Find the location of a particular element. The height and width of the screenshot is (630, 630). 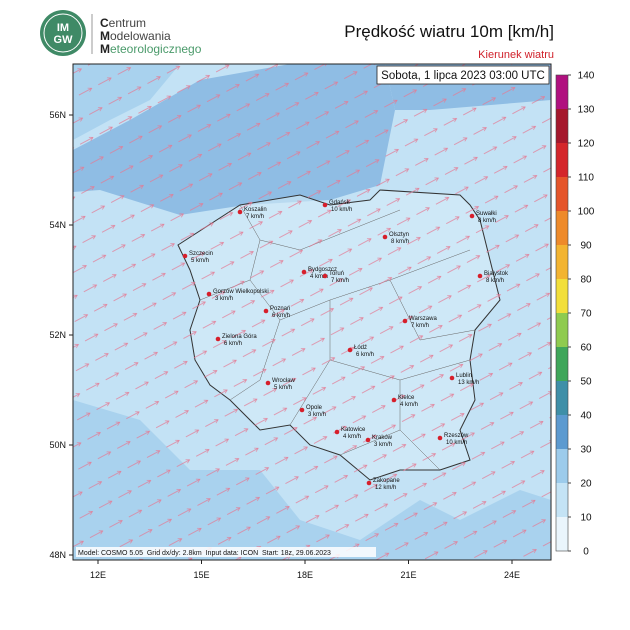

city-name: Gorzów Wielkopolski is located at coordinates (241, 292).